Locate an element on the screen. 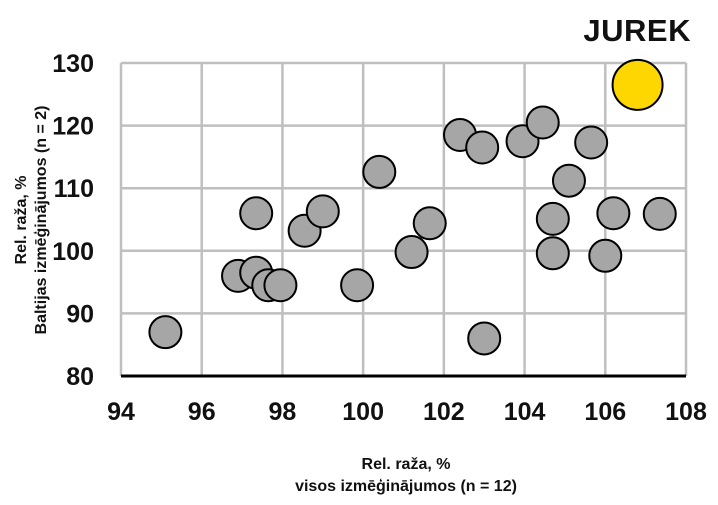 The width and height of the screenshot is (718, 505). x-tick-label: 102 is located at coordinates (444, 412).